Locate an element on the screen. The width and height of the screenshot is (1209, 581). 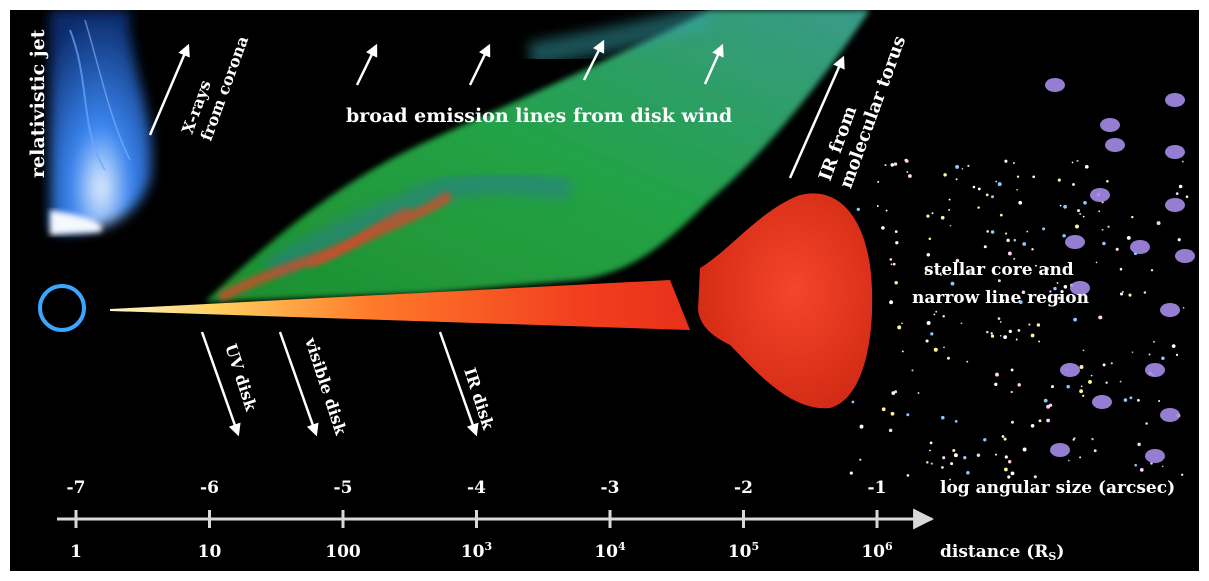
bottom-axis-title-main: distance (R is located at coordinates (994, 552).